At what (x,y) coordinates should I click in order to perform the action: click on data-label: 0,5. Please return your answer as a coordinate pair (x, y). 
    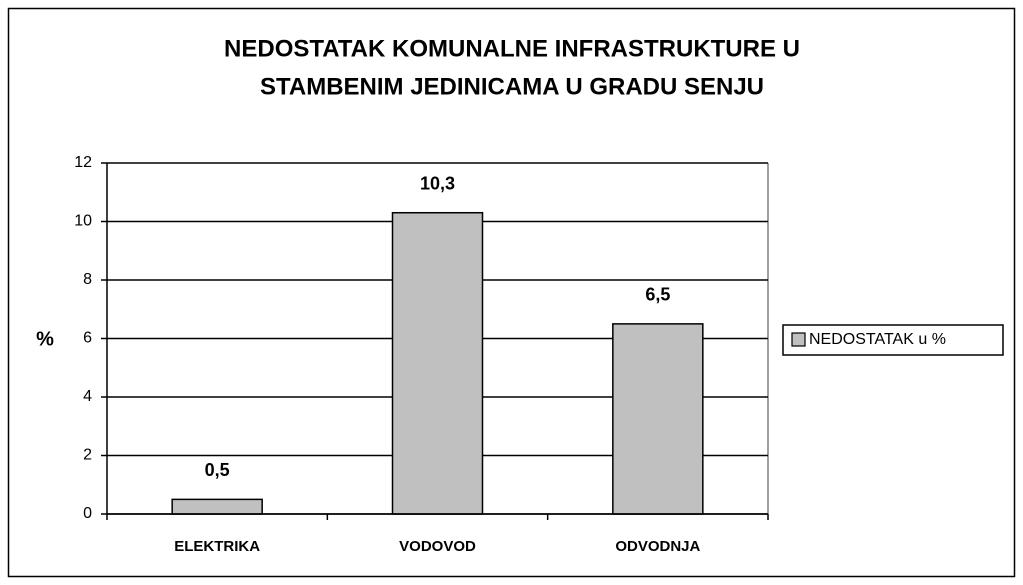
    Looking at the image, I should click on (217, 470).